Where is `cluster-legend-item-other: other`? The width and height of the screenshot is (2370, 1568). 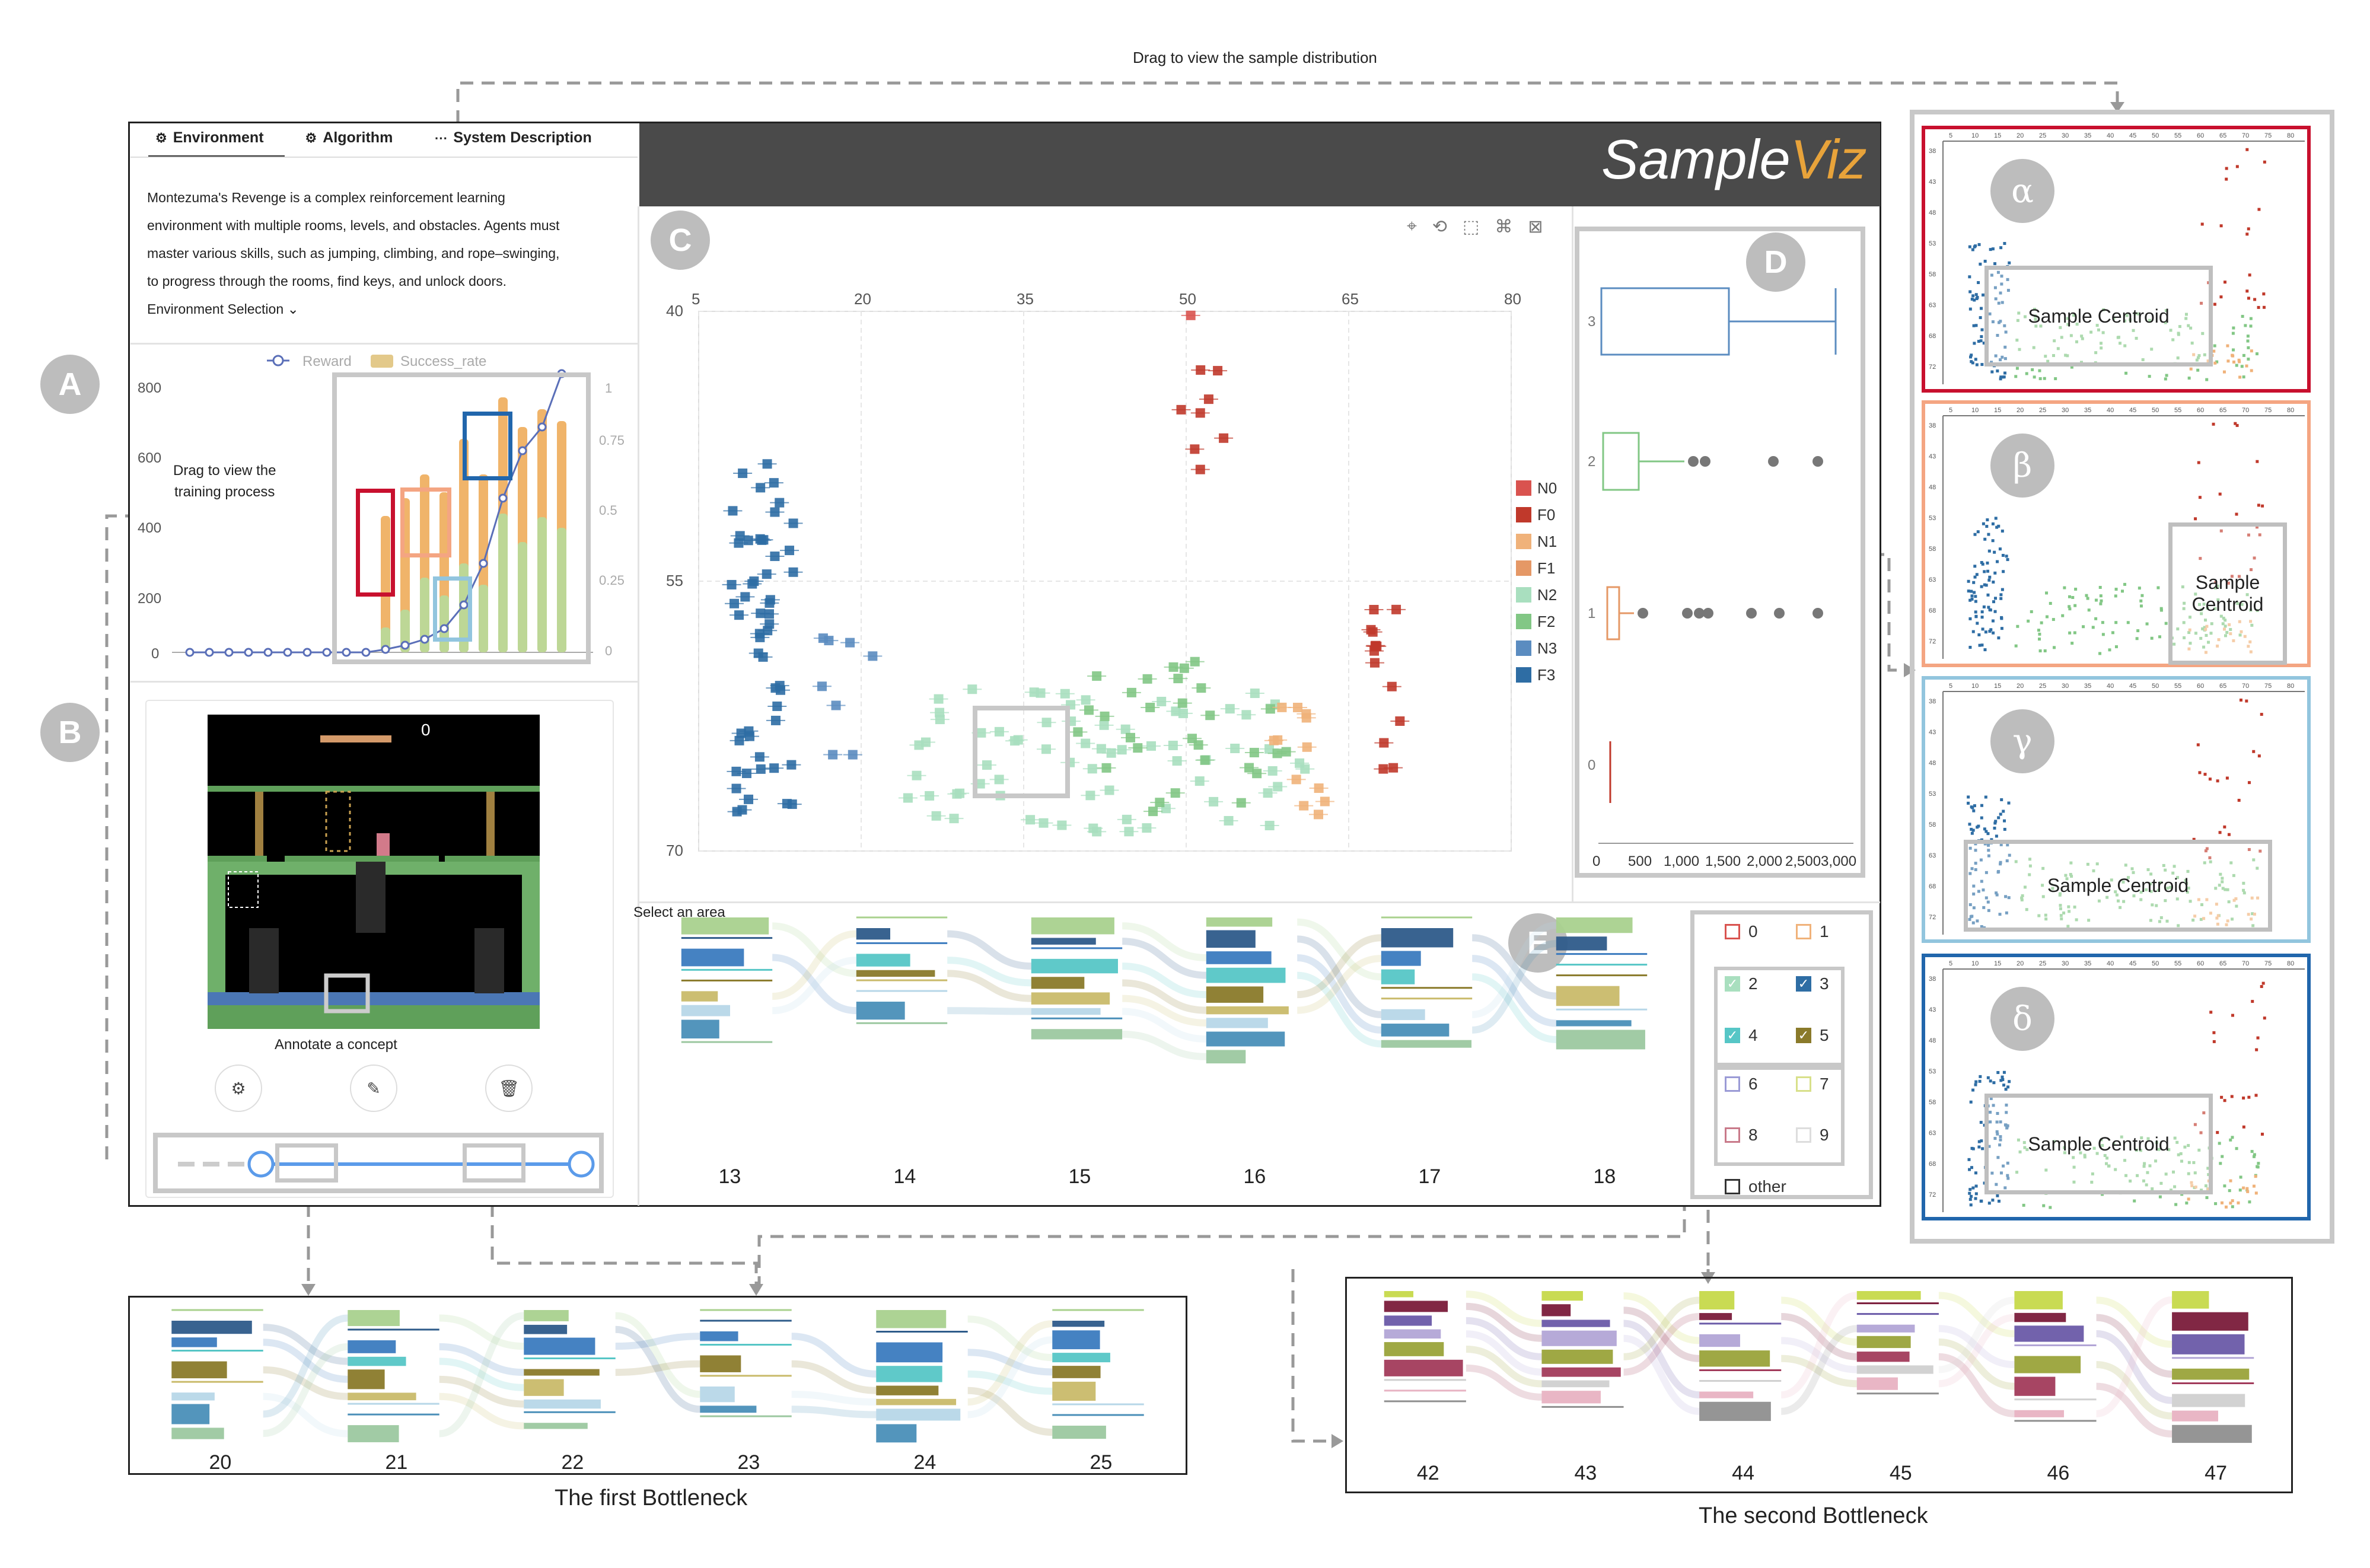
cluster-legend-item-other: other is located at coordinates (1755, 1186).